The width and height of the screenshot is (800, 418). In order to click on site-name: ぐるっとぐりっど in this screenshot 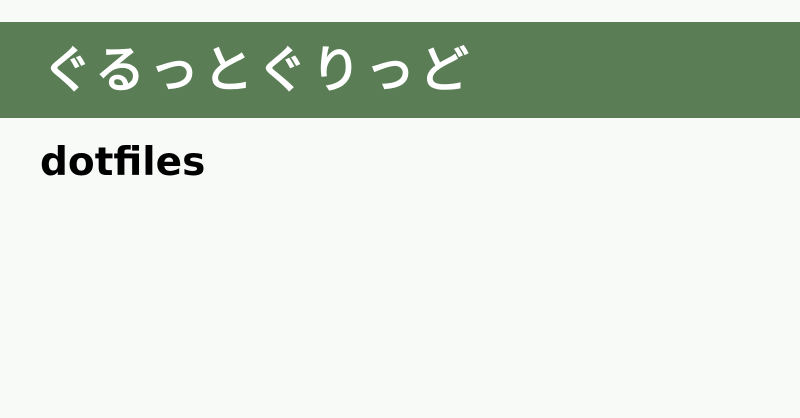, I will do `click(257, 70)`.